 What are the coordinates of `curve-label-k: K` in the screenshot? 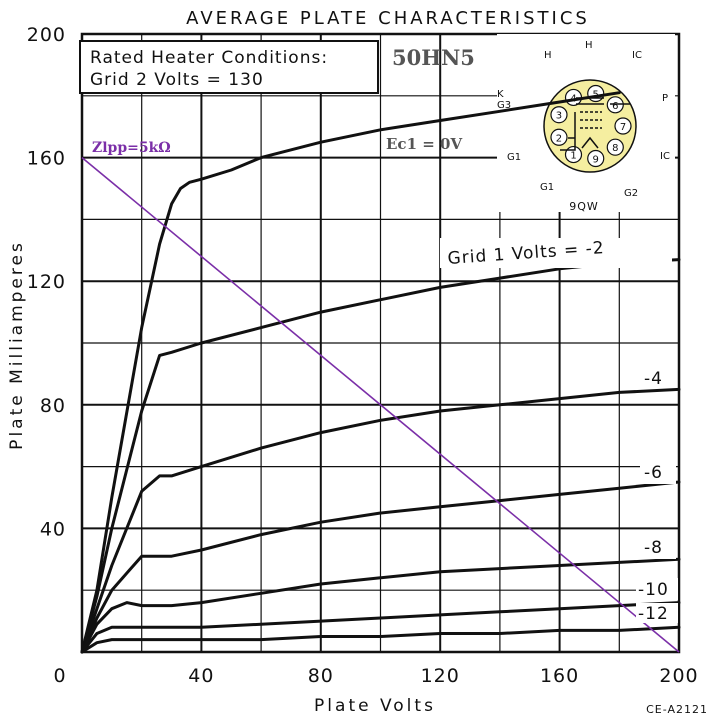 It's located at (500, 94).